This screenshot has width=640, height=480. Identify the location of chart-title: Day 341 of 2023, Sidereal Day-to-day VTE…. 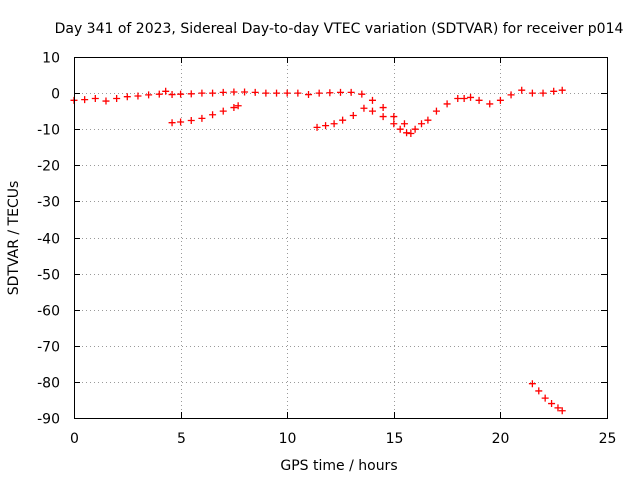
(339, 29).